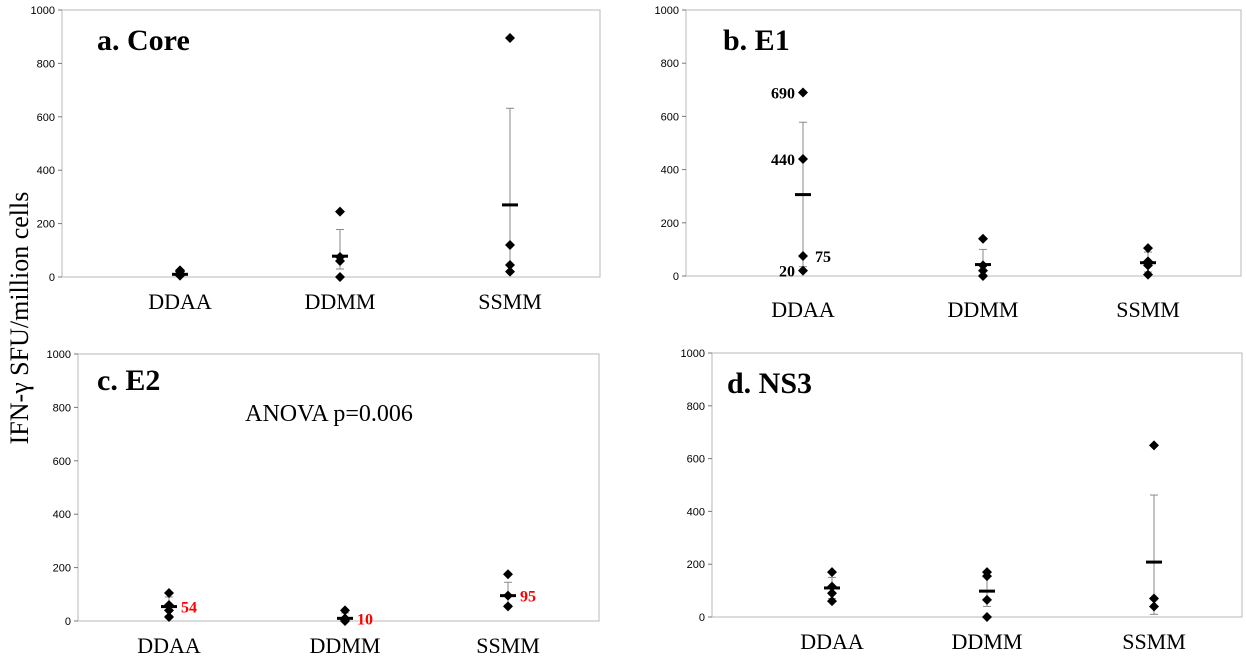 The image size is (1246, 667). I want to click on point-value-label: 54, so click(189, 608).